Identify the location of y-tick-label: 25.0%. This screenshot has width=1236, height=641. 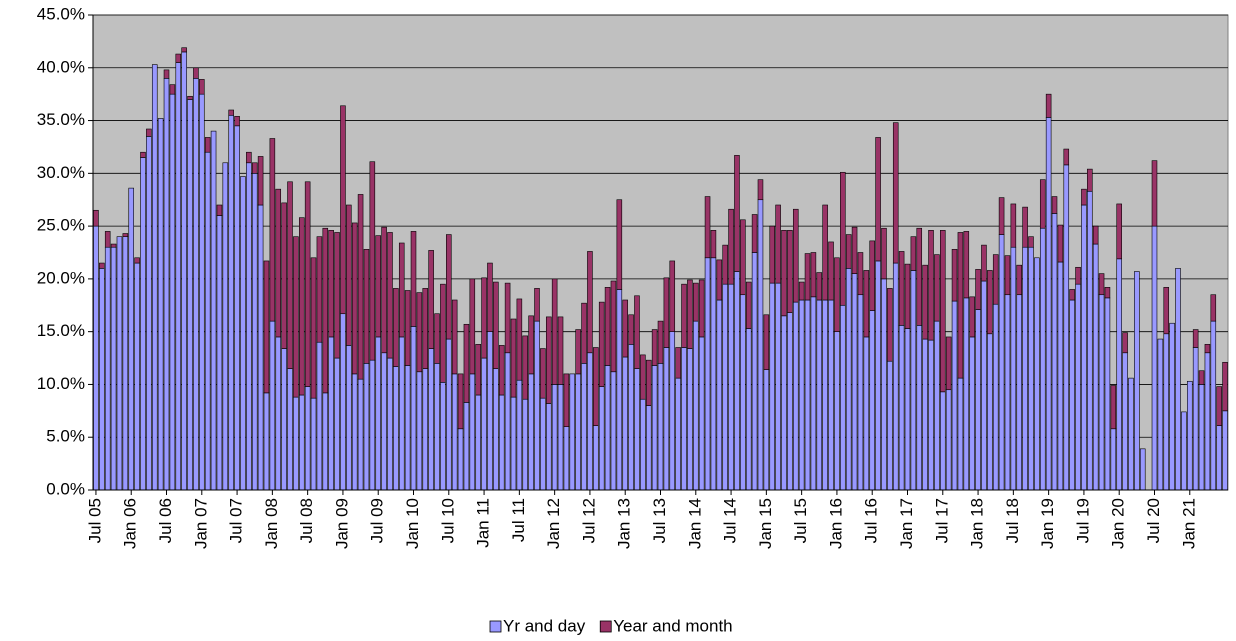
(61, 225).